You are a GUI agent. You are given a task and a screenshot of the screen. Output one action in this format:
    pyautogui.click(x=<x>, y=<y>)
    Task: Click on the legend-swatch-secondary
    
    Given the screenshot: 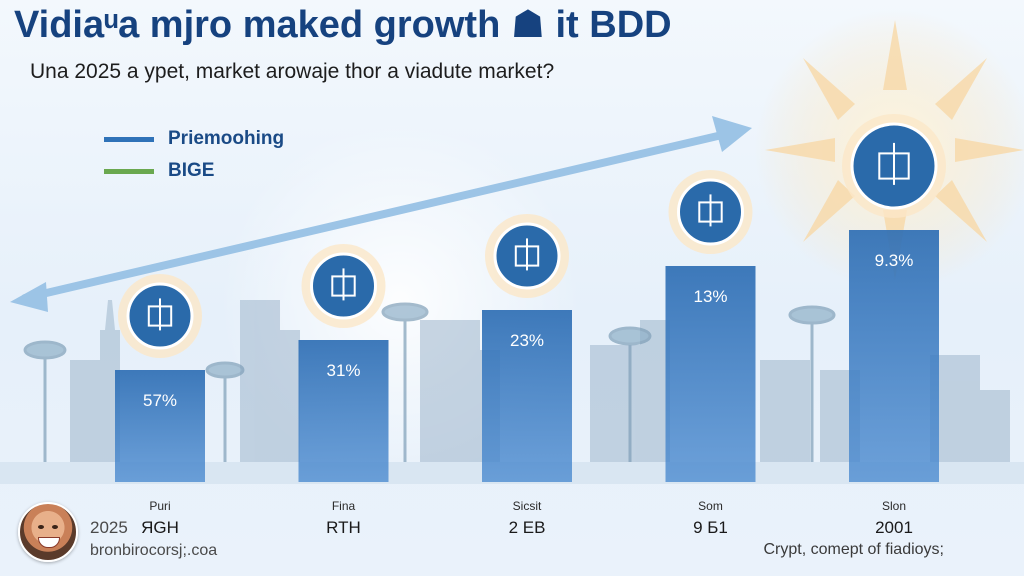 What is the action you would take?
    pyautogui.click(x=129, y=171)
    